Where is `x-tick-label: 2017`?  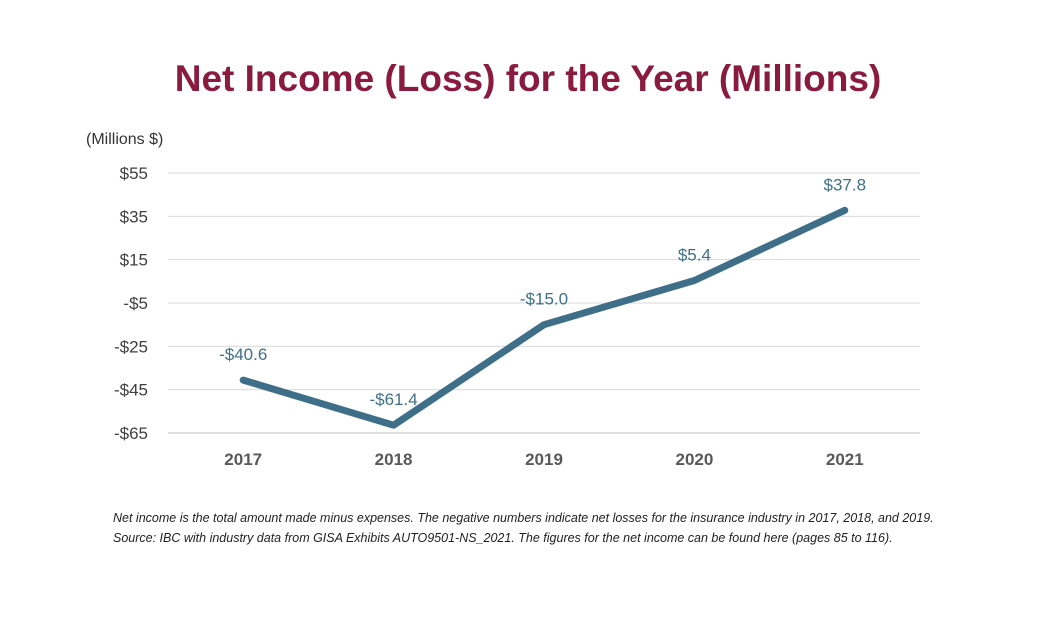
x-tick-label: 2017 is located at coordinates (243, 459).